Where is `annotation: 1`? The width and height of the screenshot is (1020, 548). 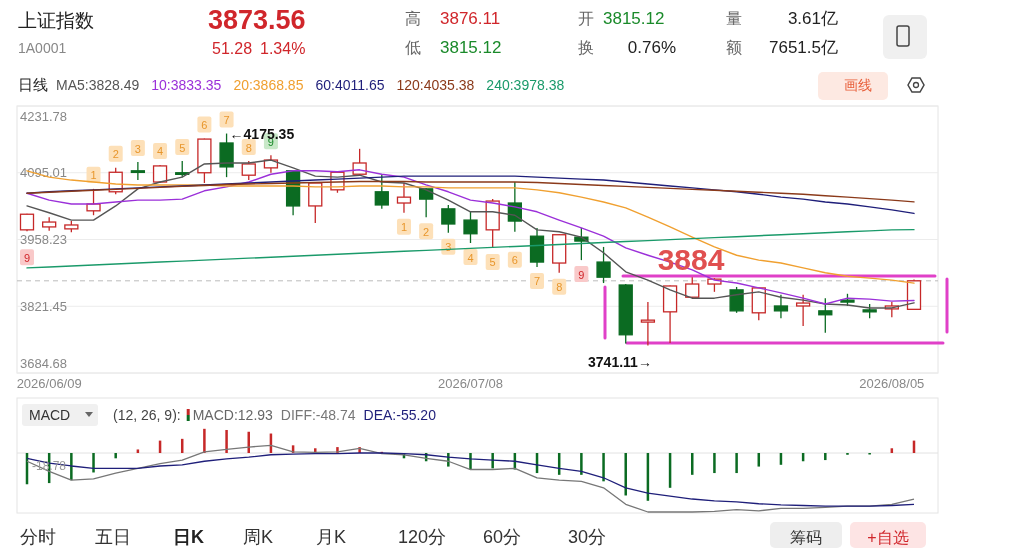 annotation: 1 is located at coordinates (93, 175).